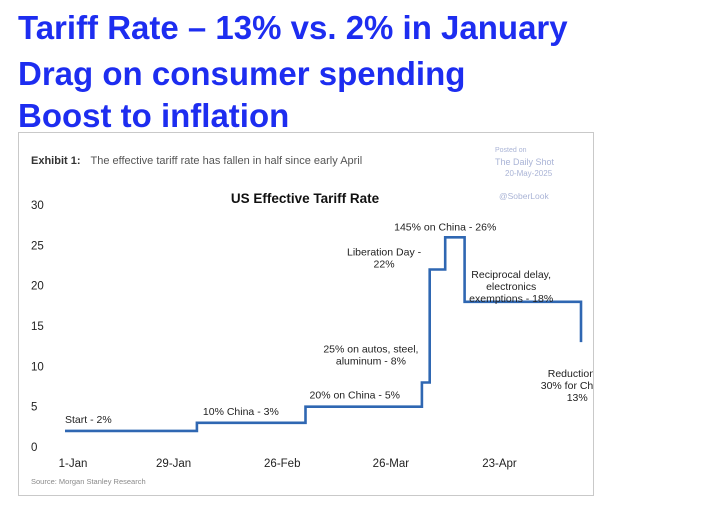 The height and width of the screenshot is (510, 720). Describe the element at coordinates (511, 150) in the screenshot. I see `watermark-posted-on: Posted on` at that location.